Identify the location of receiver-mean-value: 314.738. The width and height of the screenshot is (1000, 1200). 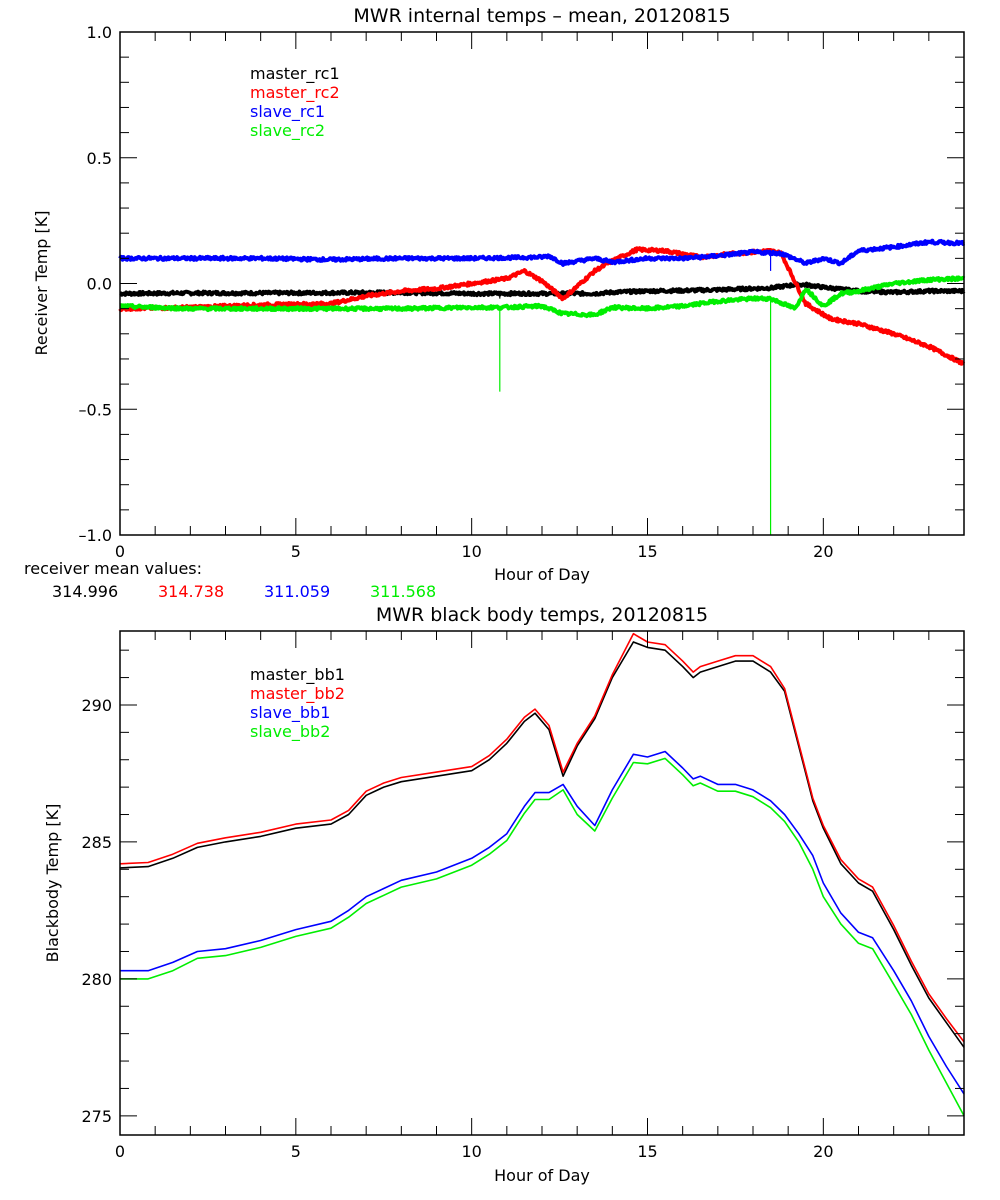
(191, 591).